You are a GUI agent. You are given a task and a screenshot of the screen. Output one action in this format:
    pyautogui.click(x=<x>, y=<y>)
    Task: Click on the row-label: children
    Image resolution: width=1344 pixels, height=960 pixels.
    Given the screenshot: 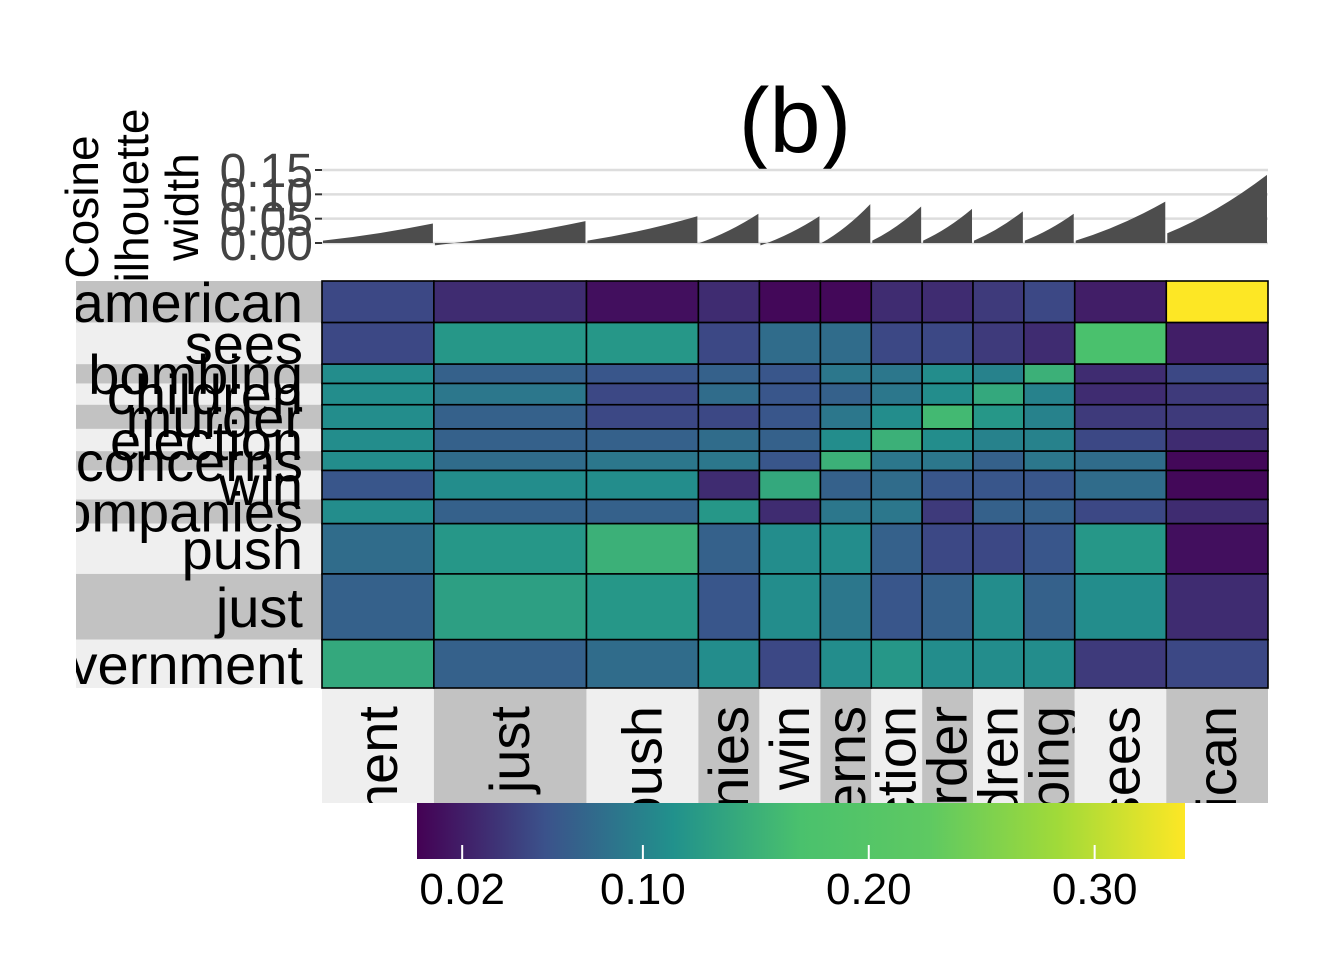 What is the action you would take?
    pyautogui.click(x=205, y=394)
    